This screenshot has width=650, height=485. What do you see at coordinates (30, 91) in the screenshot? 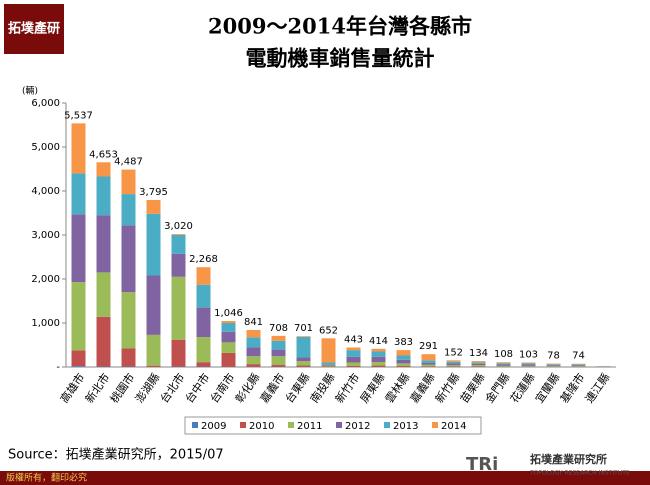
I see `y-axis-label: (輛)` at bounding box center [30, 91].